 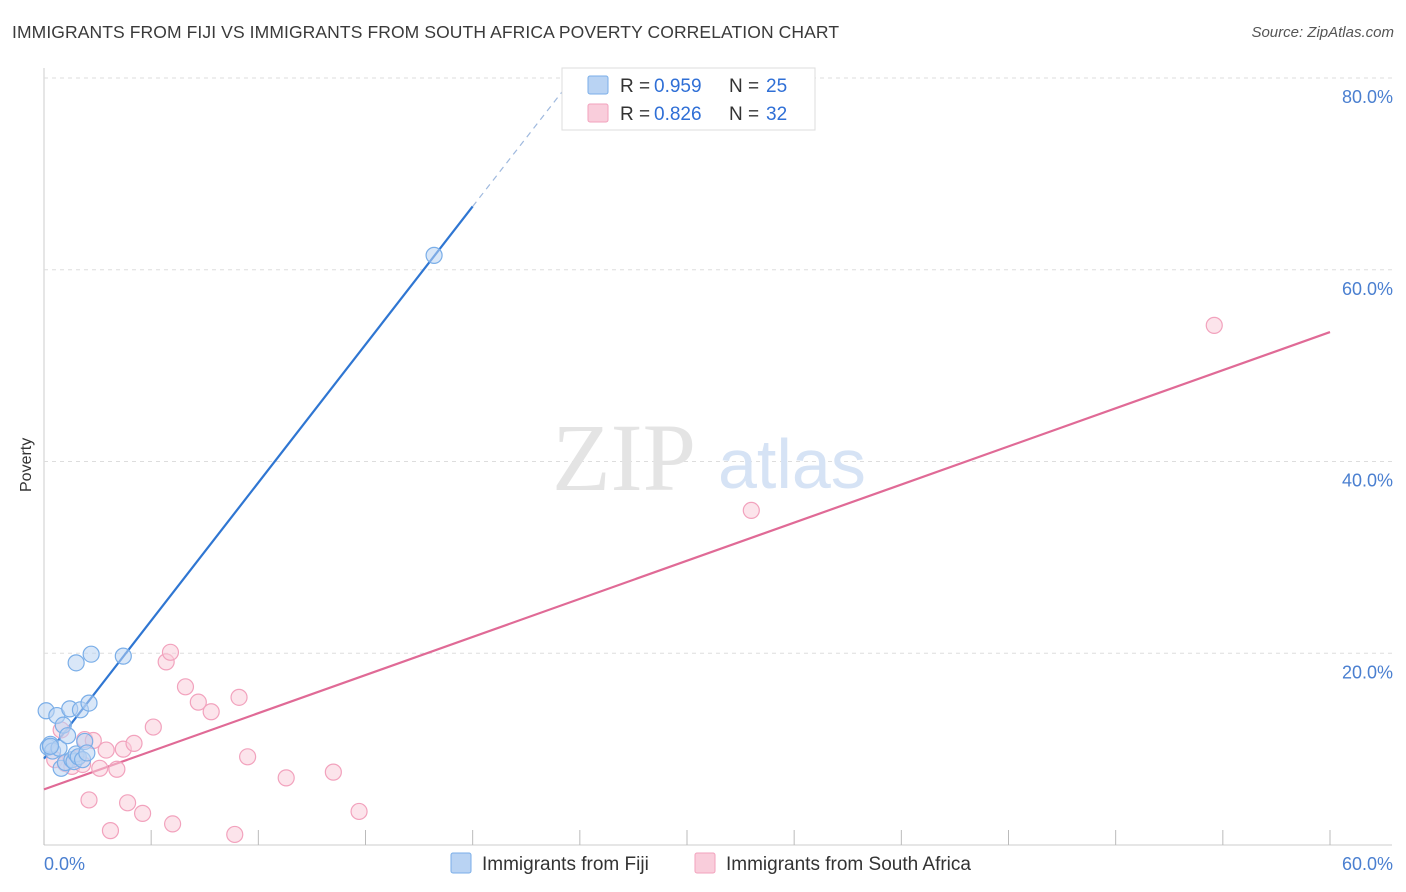 What do you see at coordinates (521, 144) in the screenshot?
I see `trend-line-fiji-extension` at bounding box center [521, 144].